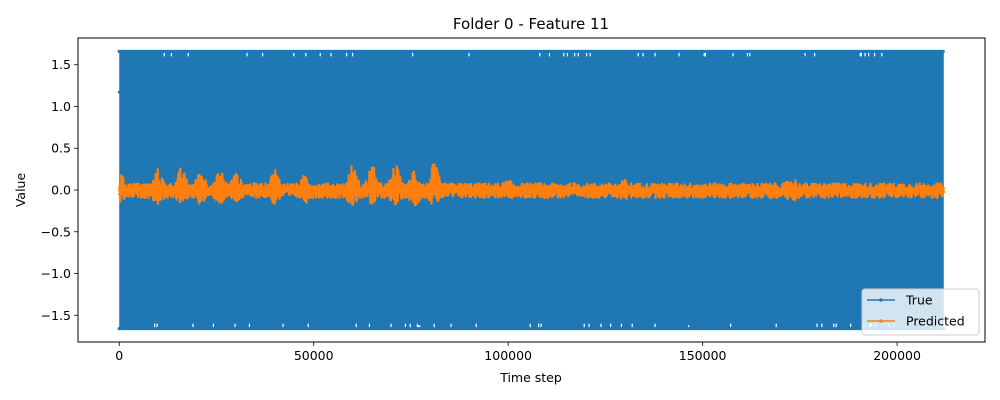  What do you see at coordinates (518, 352) in the screenshot?
I see `x-axis: 0 50000 100000 150000 200000` at bounding box center [518, 352].